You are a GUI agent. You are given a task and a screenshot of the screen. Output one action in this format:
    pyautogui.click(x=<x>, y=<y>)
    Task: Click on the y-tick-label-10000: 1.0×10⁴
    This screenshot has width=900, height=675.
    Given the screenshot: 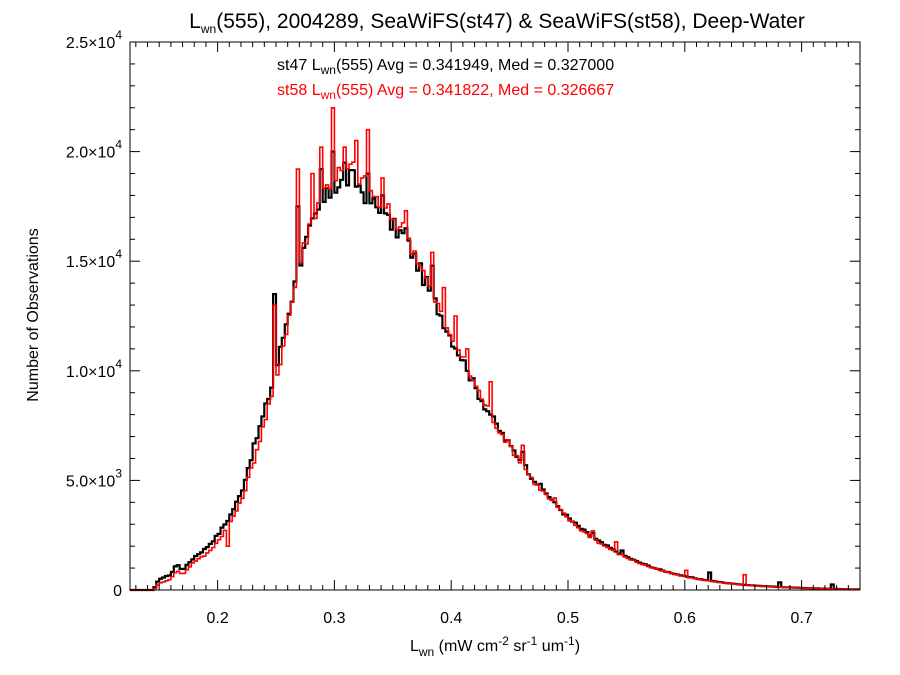 What is the action you would take?
    pyautogui.click(x=94, y=369)
    